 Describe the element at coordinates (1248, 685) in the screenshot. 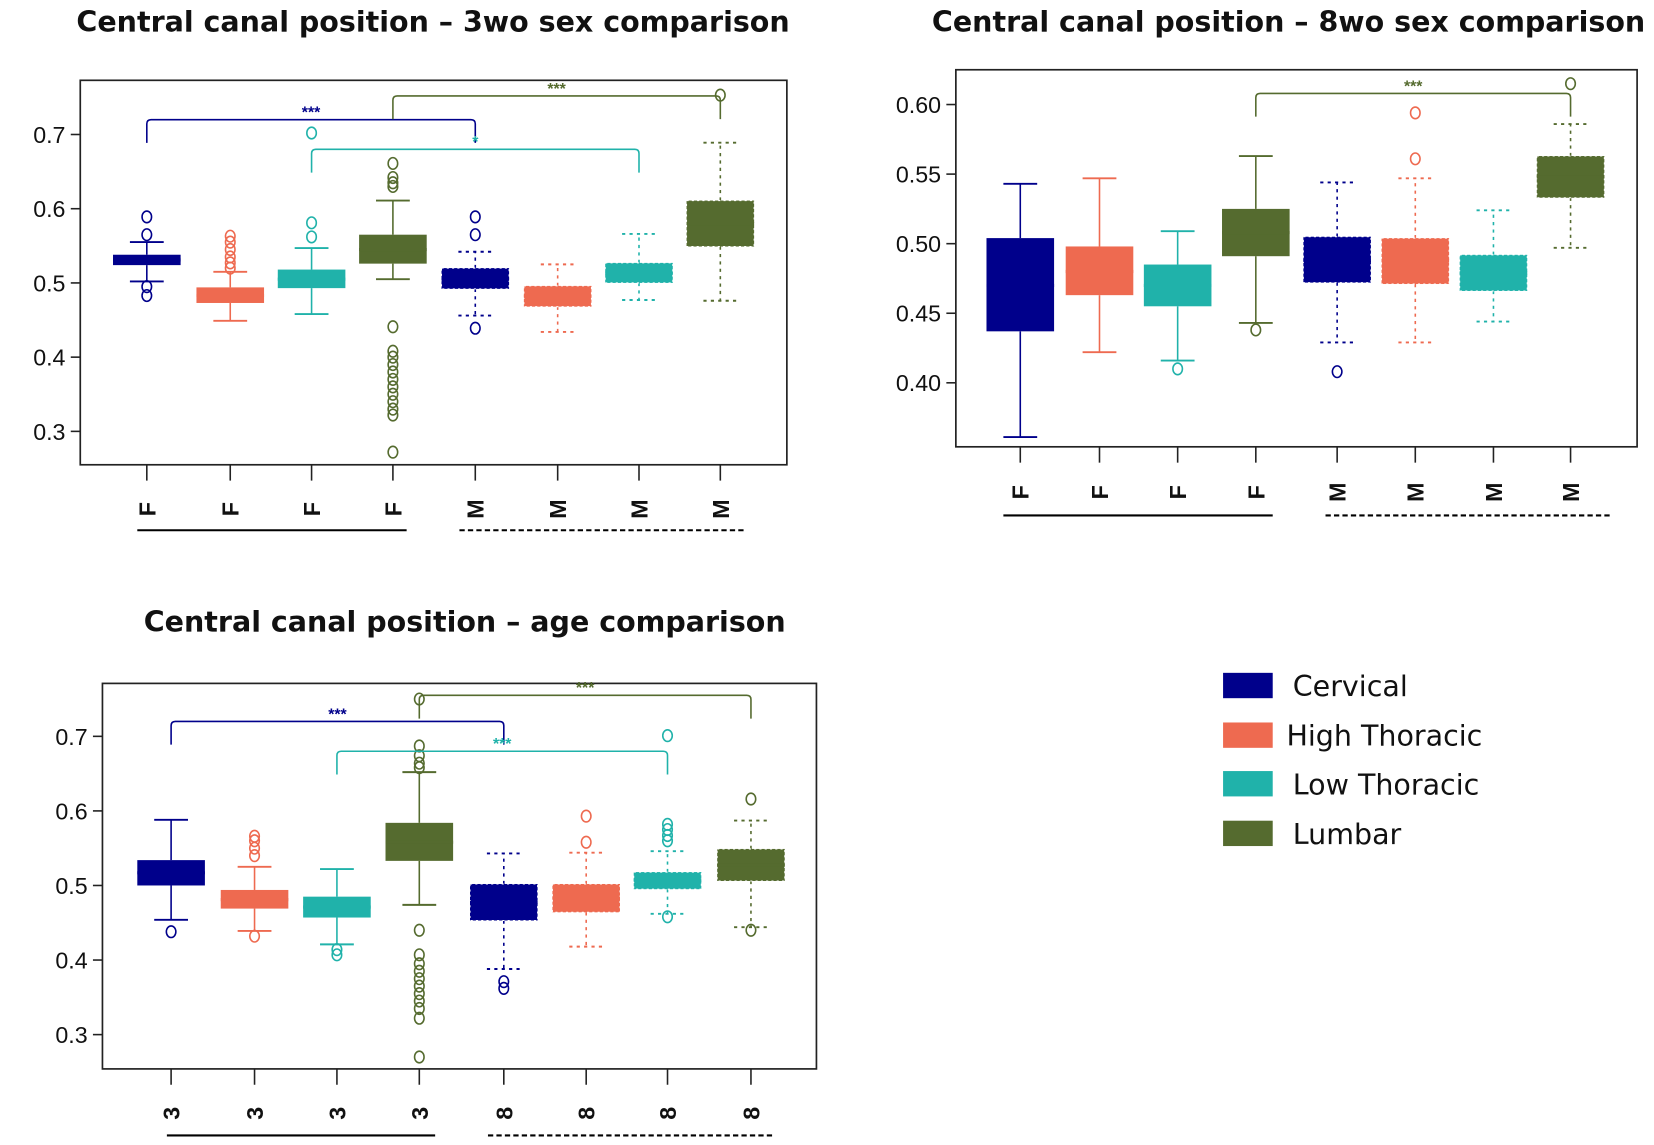

I see `legend-swatch-cervical` at that location.